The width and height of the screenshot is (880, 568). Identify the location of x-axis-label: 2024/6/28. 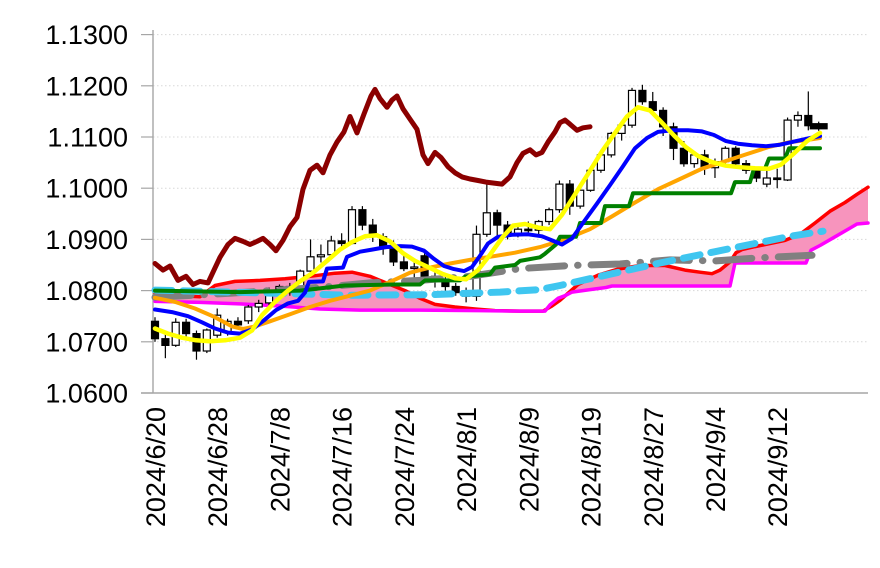
(218, 467).